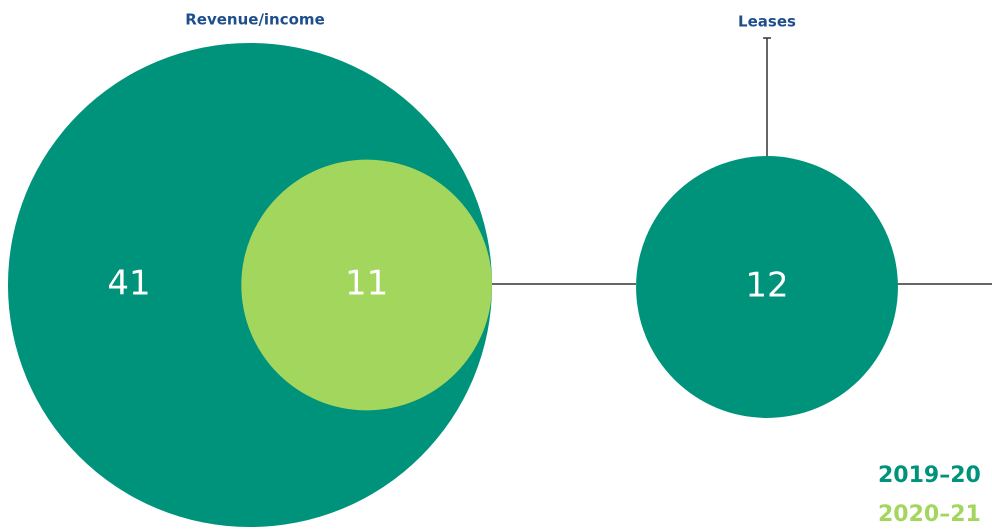 This screenshot has height=529, width=992. What do you see at coordinates (128, 284) in the screenshot?
I see `value-label: 41` at bounding box center [128, 284].